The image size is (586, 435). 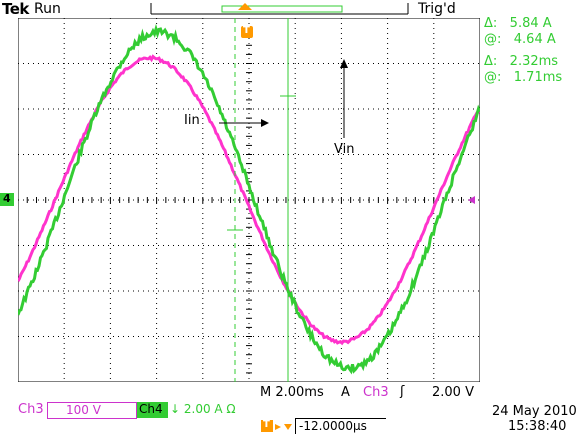 What do you see at coordinates (31, 409) in the screenshot?
I see `ch3-label: Ch3` at bounding box center [31, 409].